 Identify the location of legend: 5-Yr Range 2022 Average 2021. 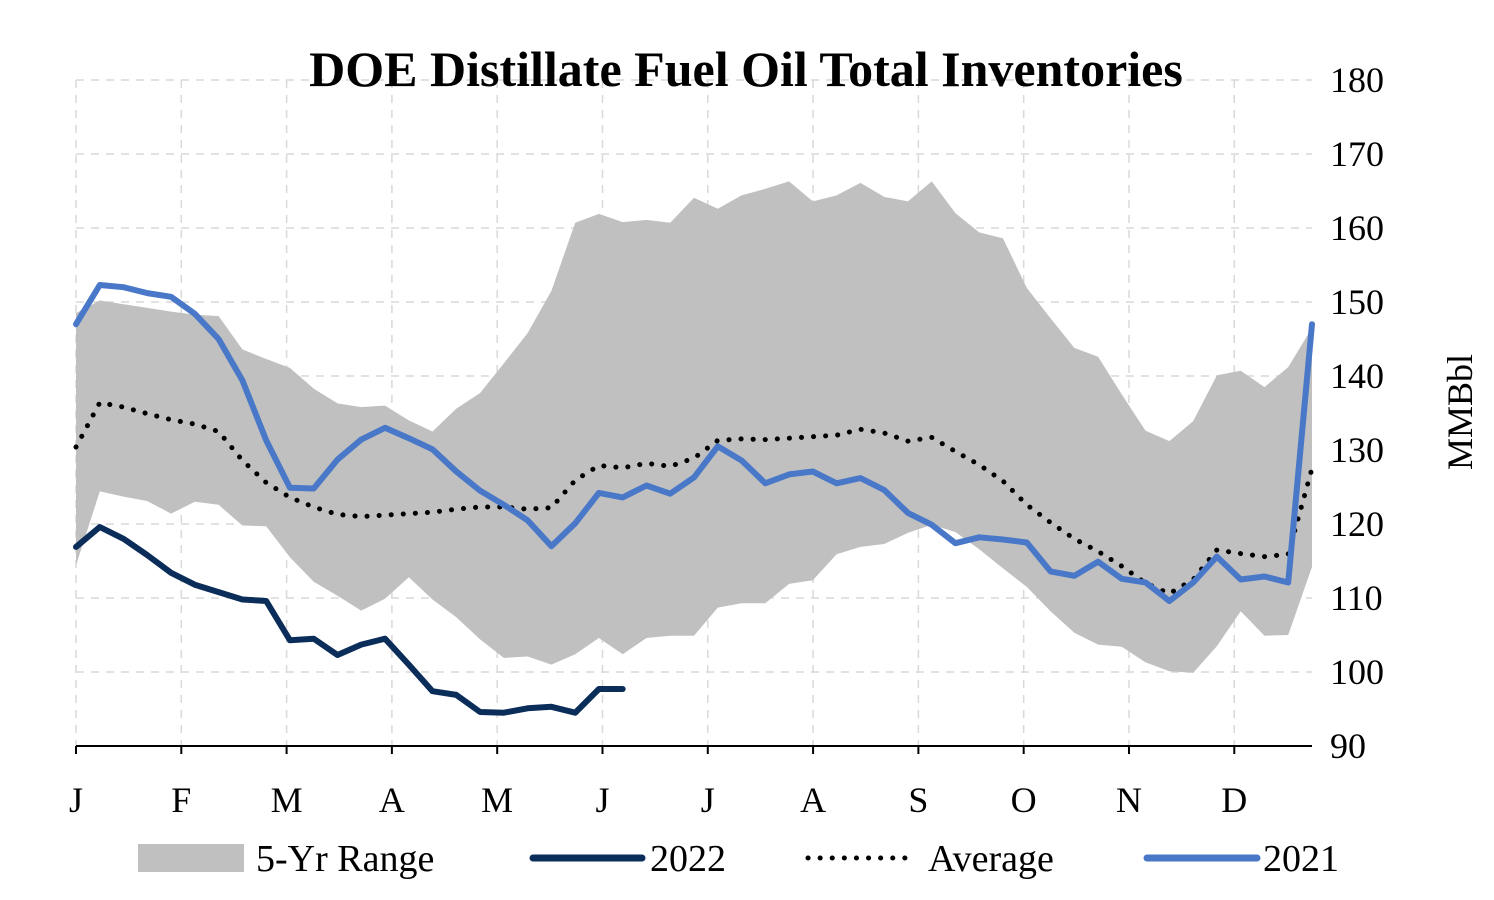
(738, 859).